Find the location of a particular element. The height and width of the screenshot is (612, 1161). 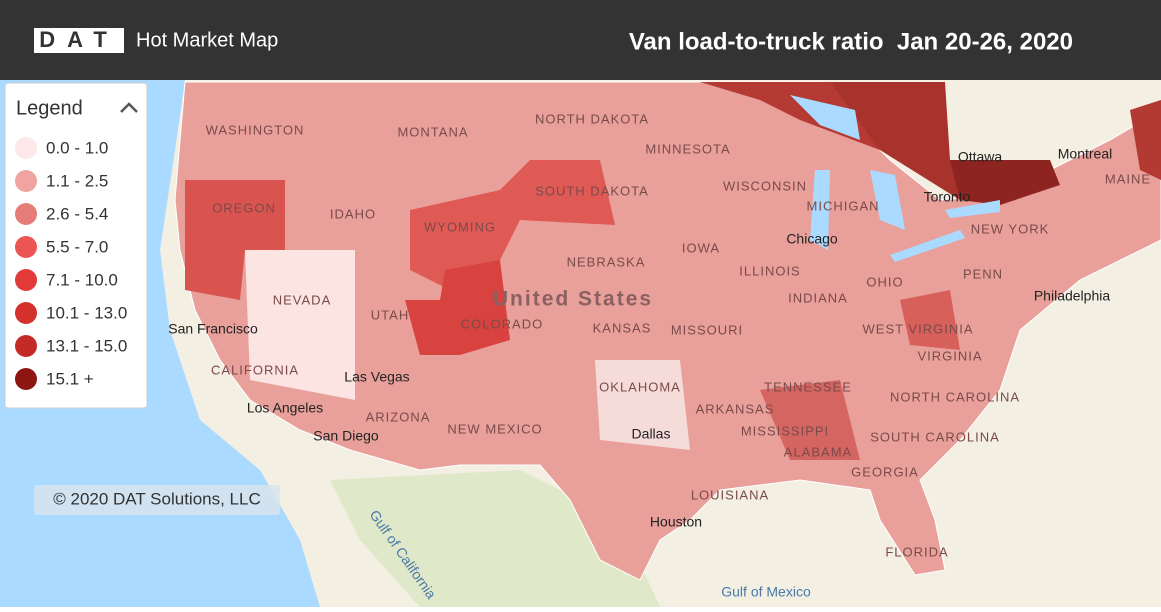

legend-title: Legend is located at coordinates (49, 108).